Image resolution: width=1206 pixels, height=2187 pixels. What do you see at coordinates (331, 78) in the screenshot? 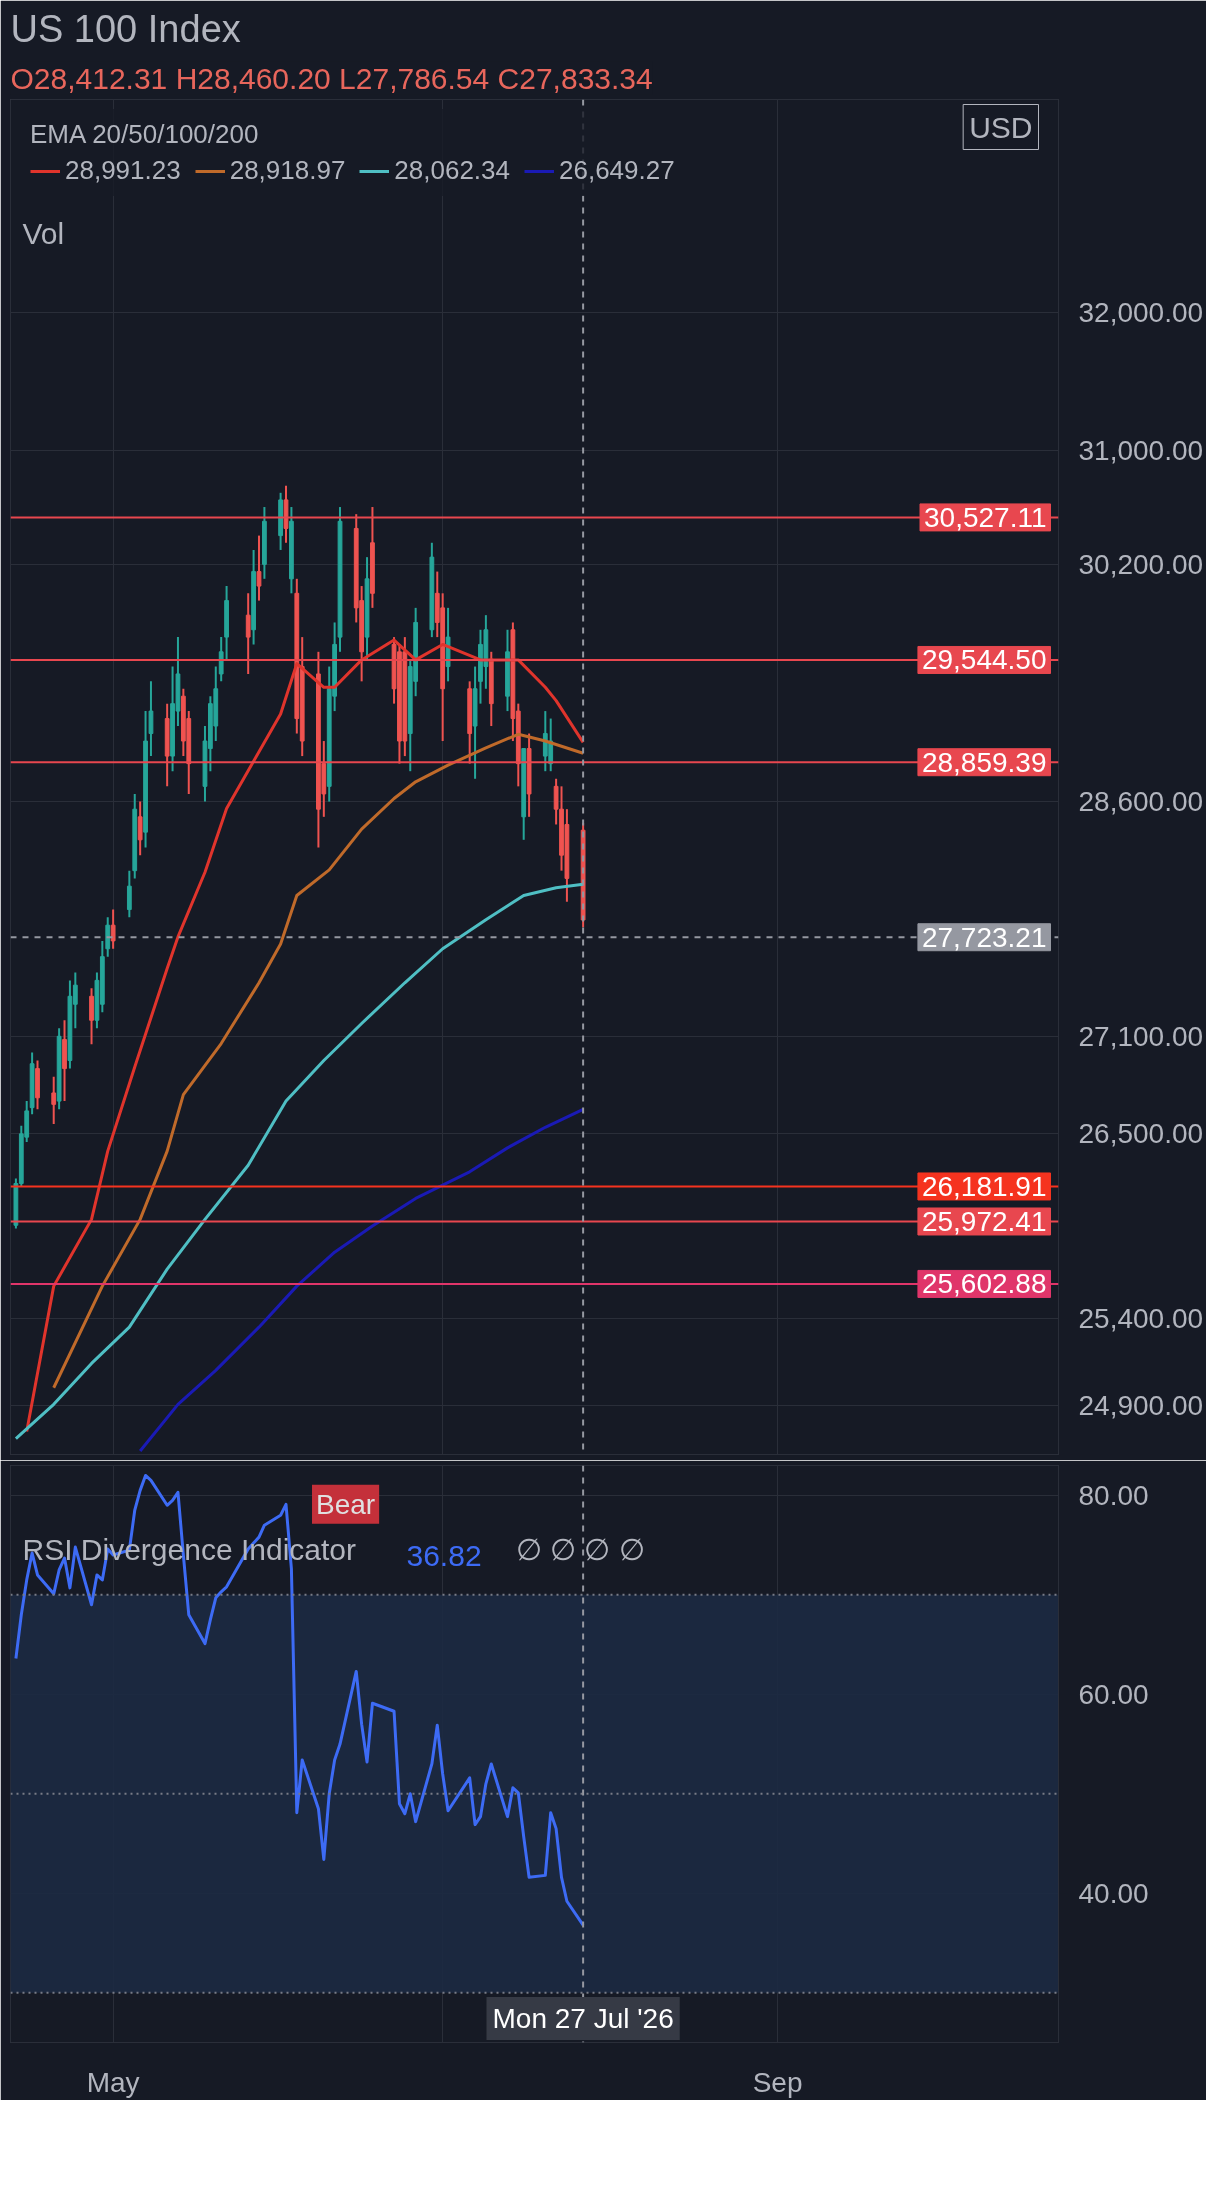
I see `chart-subtitle: O28,412.31 H28,460.20 L27,786.54 C27,833.34` at bounding box center [331, 78].